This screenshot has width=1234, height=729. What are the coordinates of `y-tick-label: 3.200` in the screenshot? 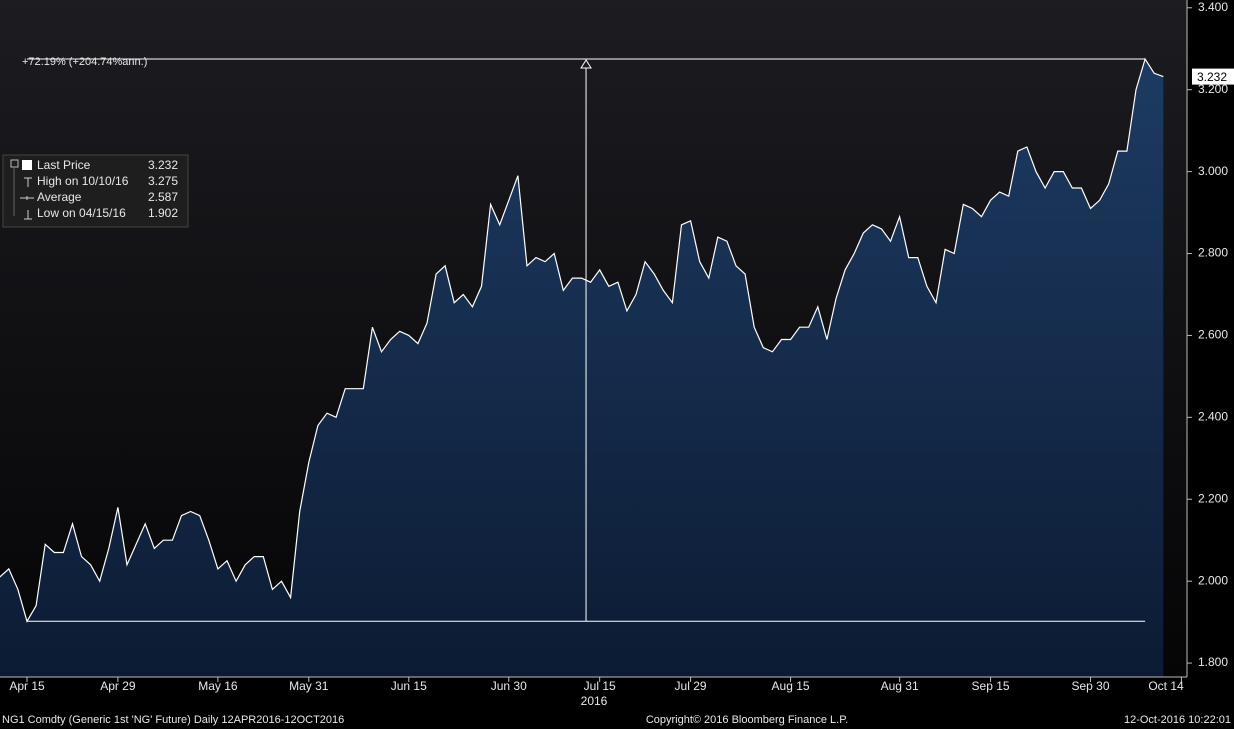 It's located at (1213, 89).